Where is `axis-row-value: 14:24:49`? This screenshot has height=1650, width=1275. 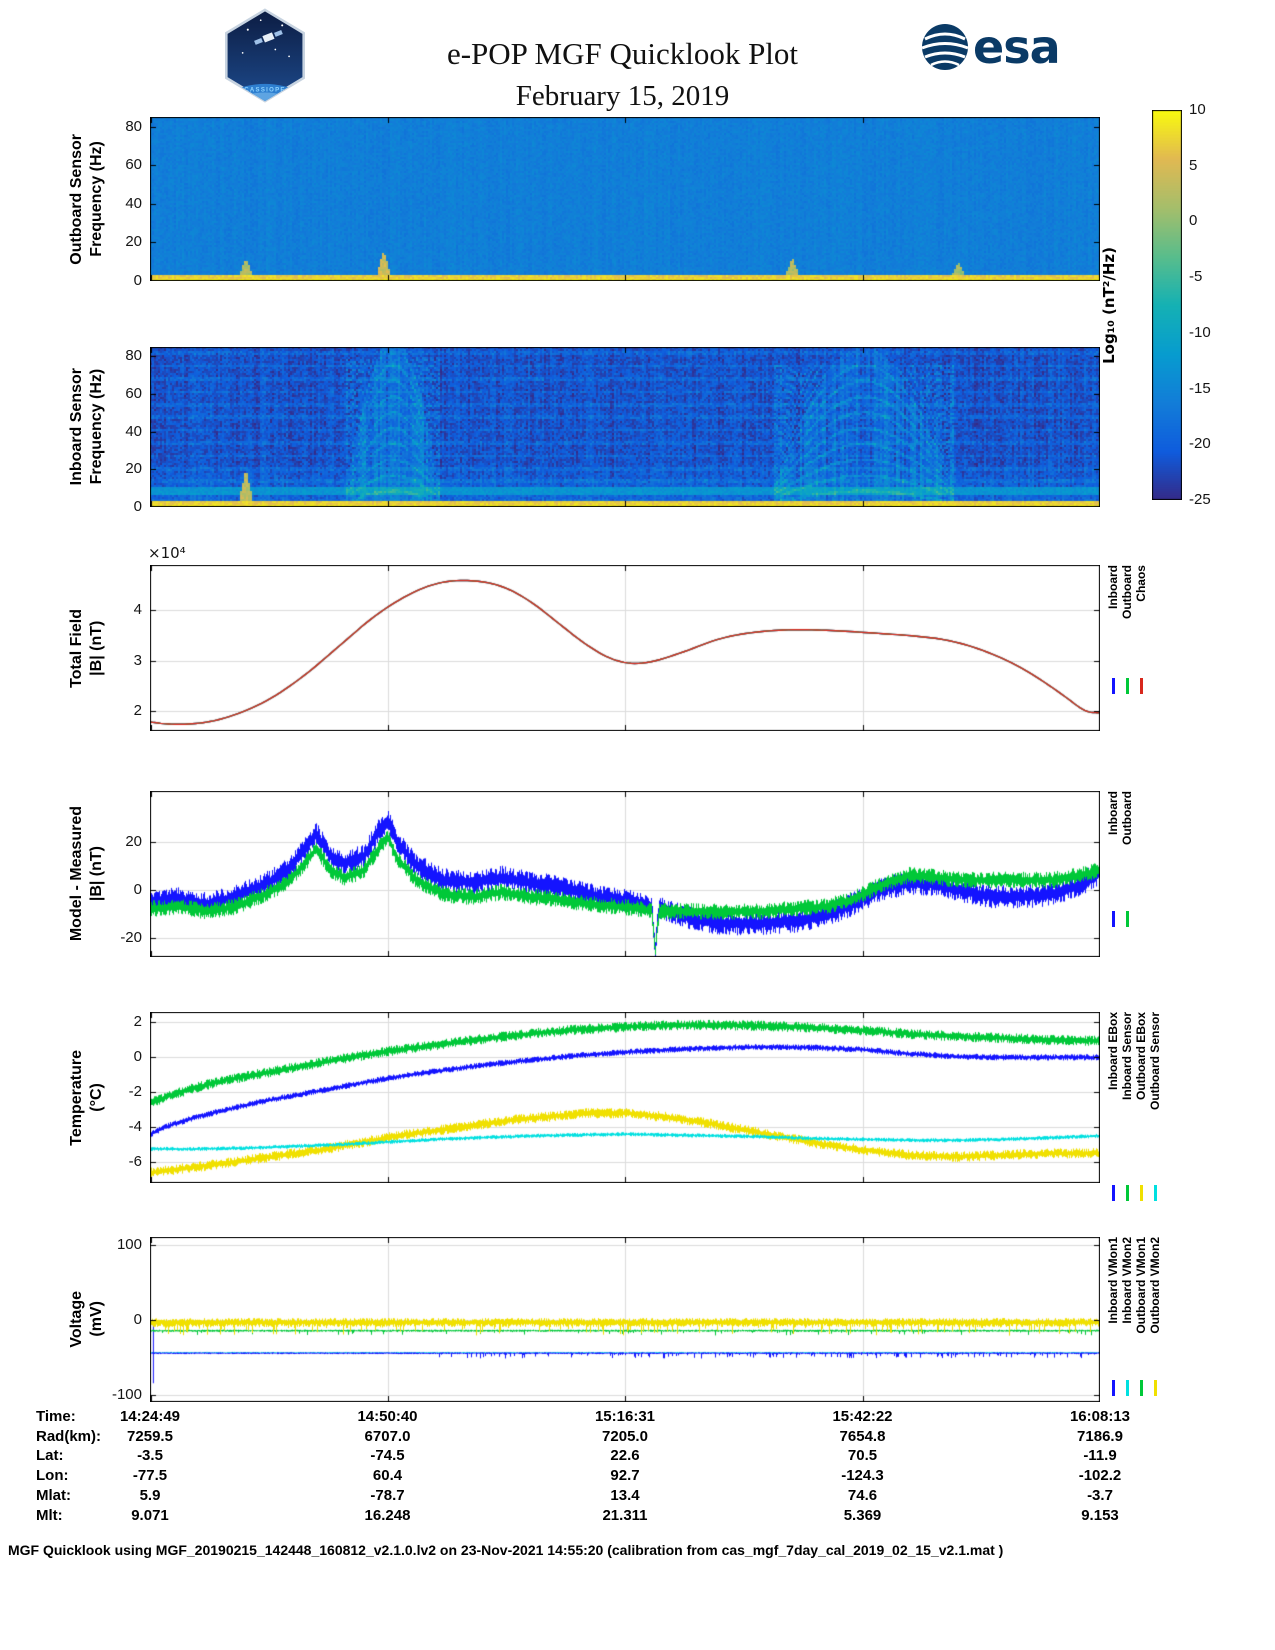
axis-row-value: 14:24:49 is located at coordinates (150, 1416).